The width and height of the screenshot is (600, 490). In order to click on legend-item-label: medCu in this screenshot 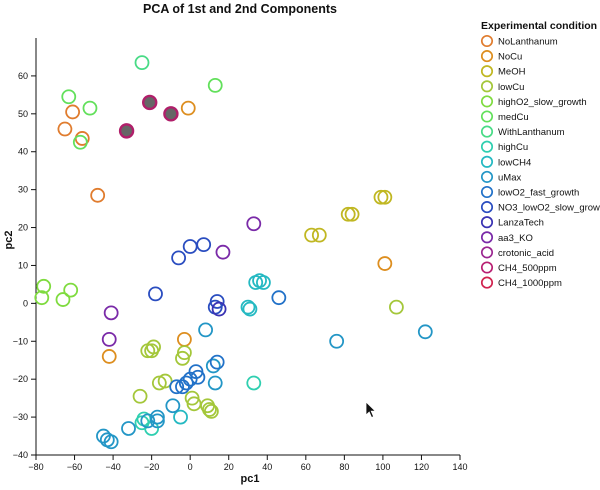, I will do `click(513, 117)`.